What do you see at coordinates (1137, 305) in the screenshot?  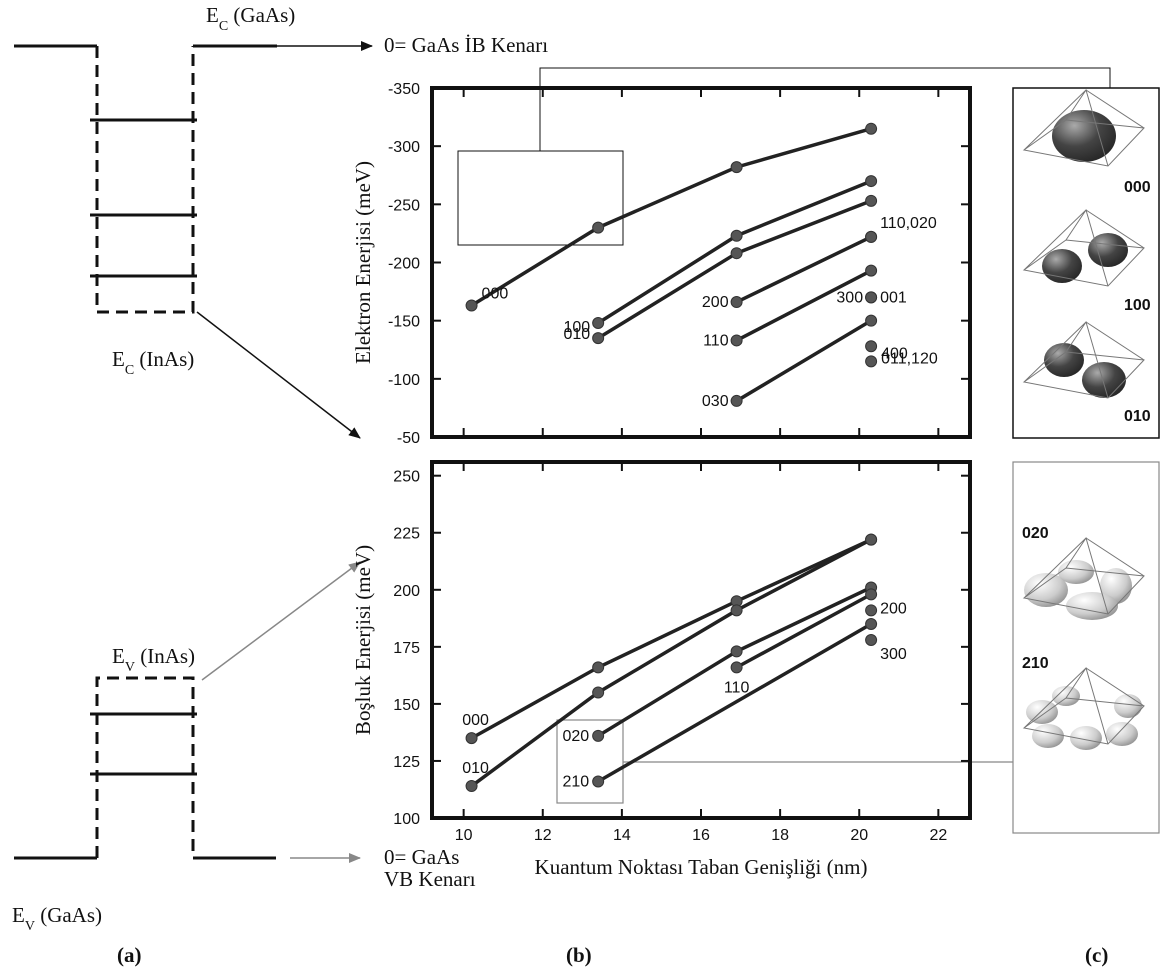 I see `state-label: 100` at bounding box center [1137, 305].